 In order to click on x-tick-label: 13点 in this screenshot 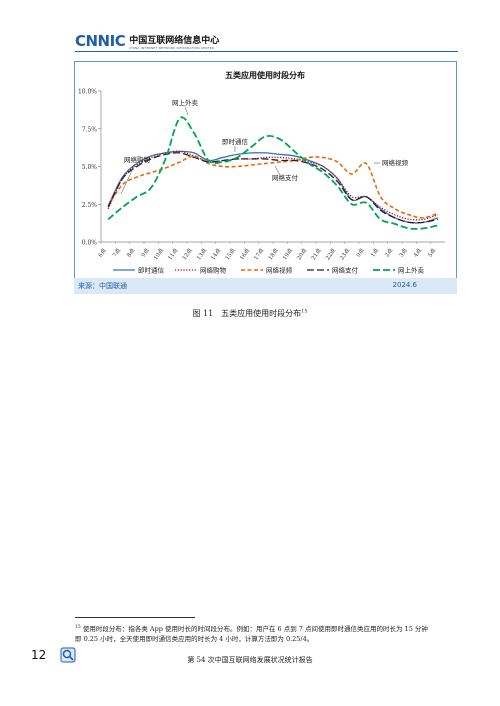, I will do `click(201, 254)`.